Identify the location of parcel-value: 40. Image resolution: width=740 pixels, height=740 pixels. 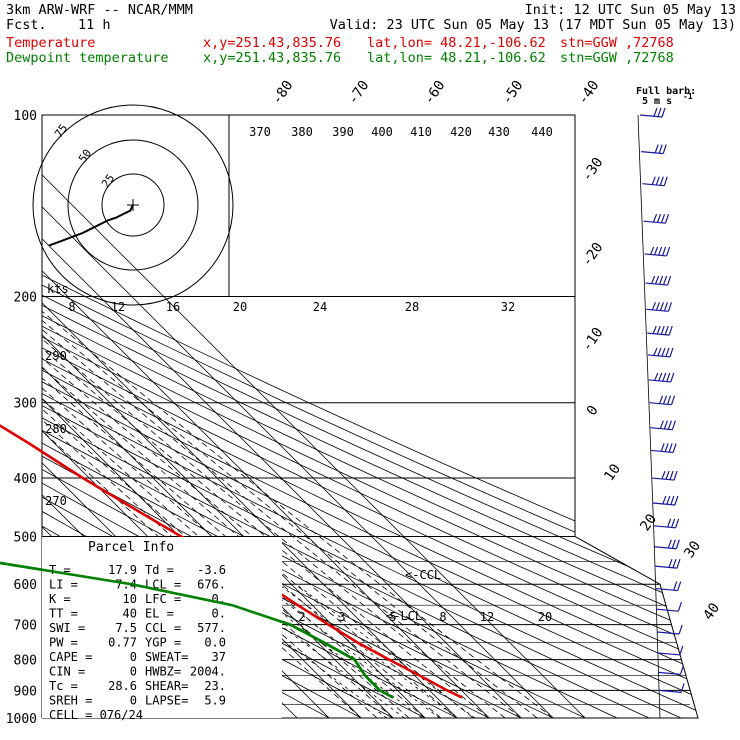
(130, 614).